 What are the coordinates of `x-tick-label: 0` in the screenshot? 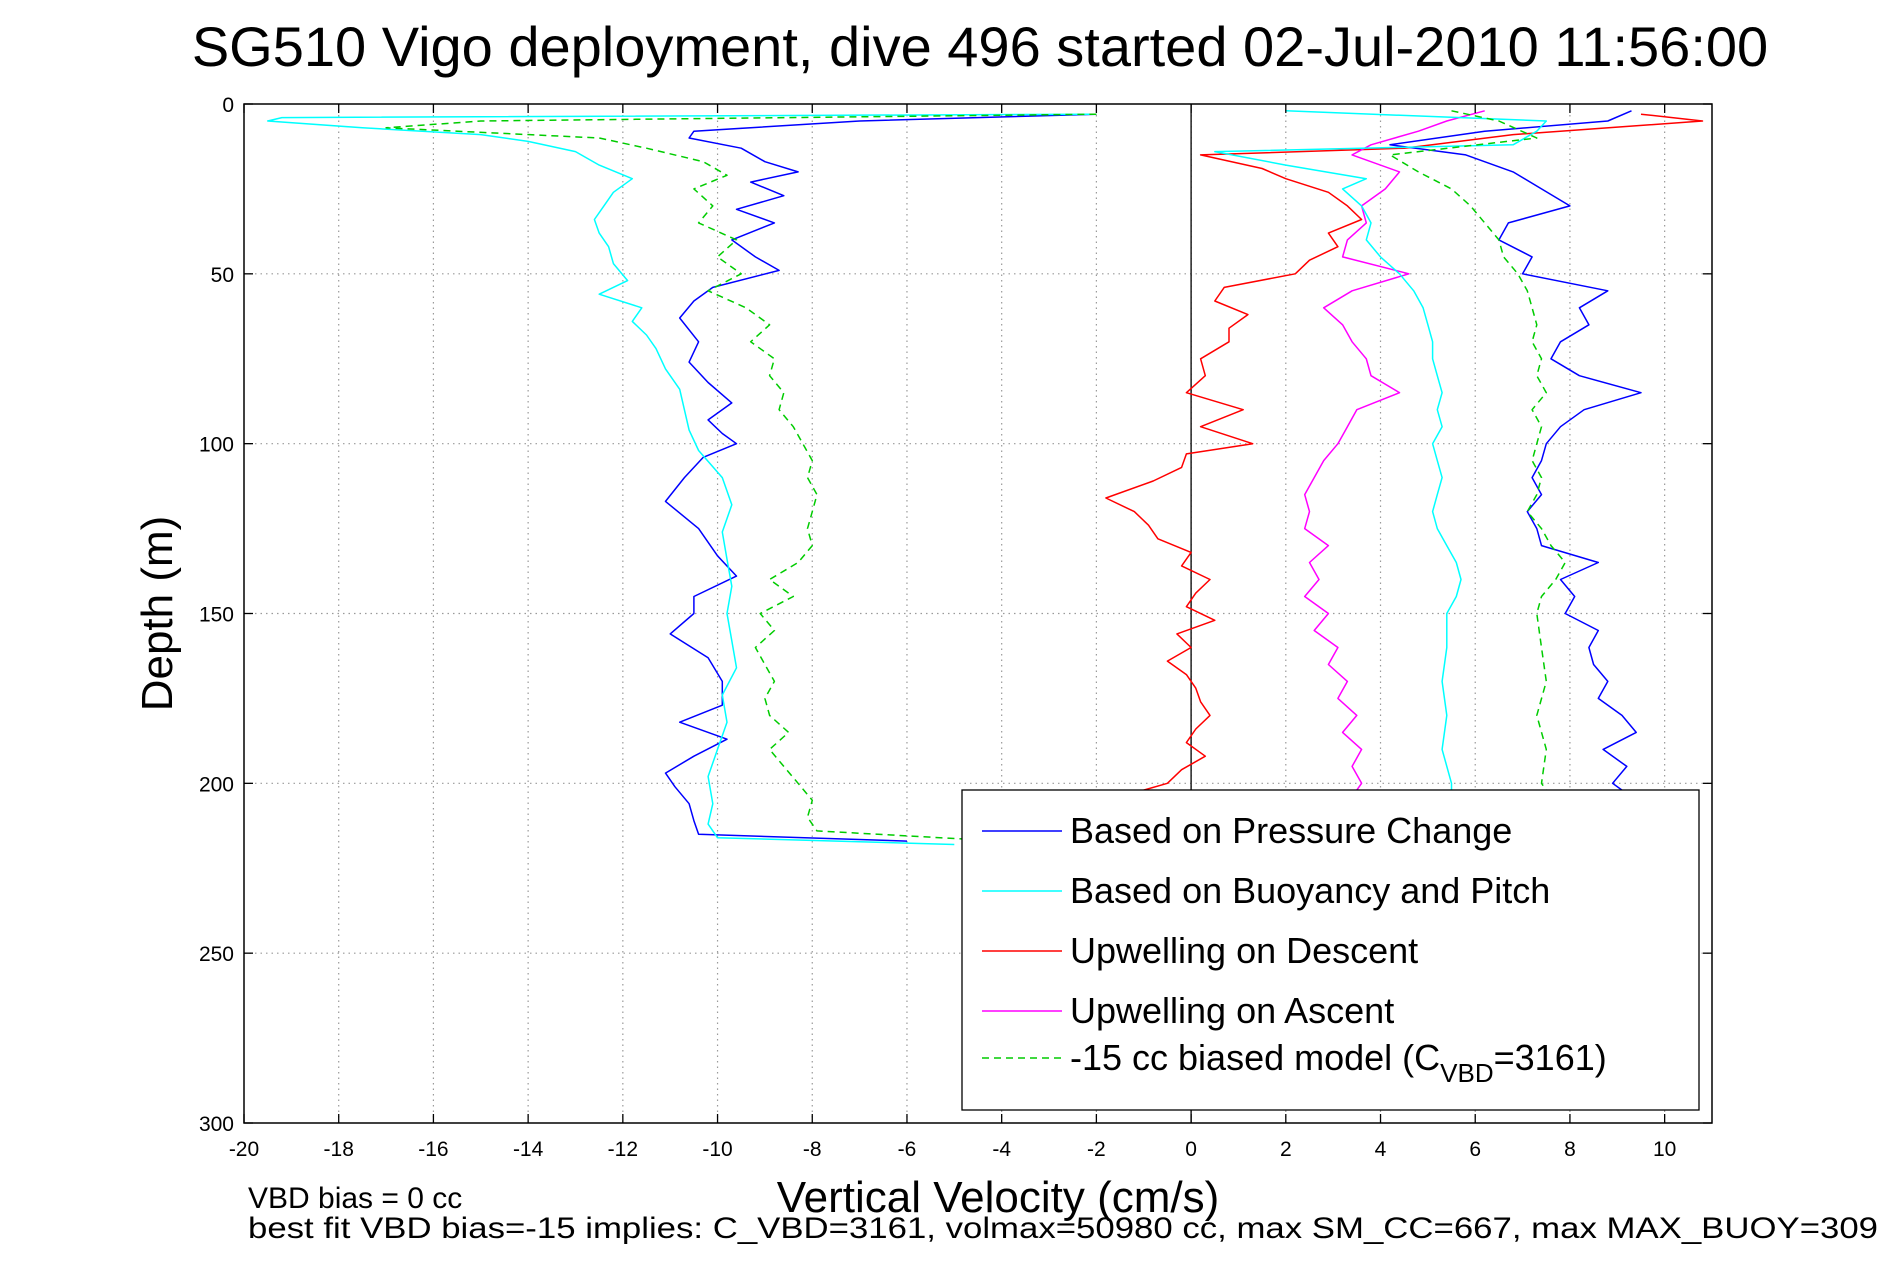 It's located at (1191, 1149).